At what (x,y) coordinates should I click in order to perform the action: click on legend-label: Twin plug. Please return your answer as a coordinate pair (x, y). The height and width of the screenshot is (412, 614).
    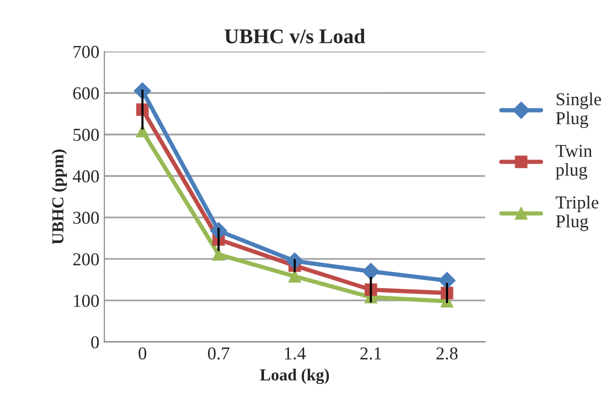
    Looking at the image, I should click on (574, 162).